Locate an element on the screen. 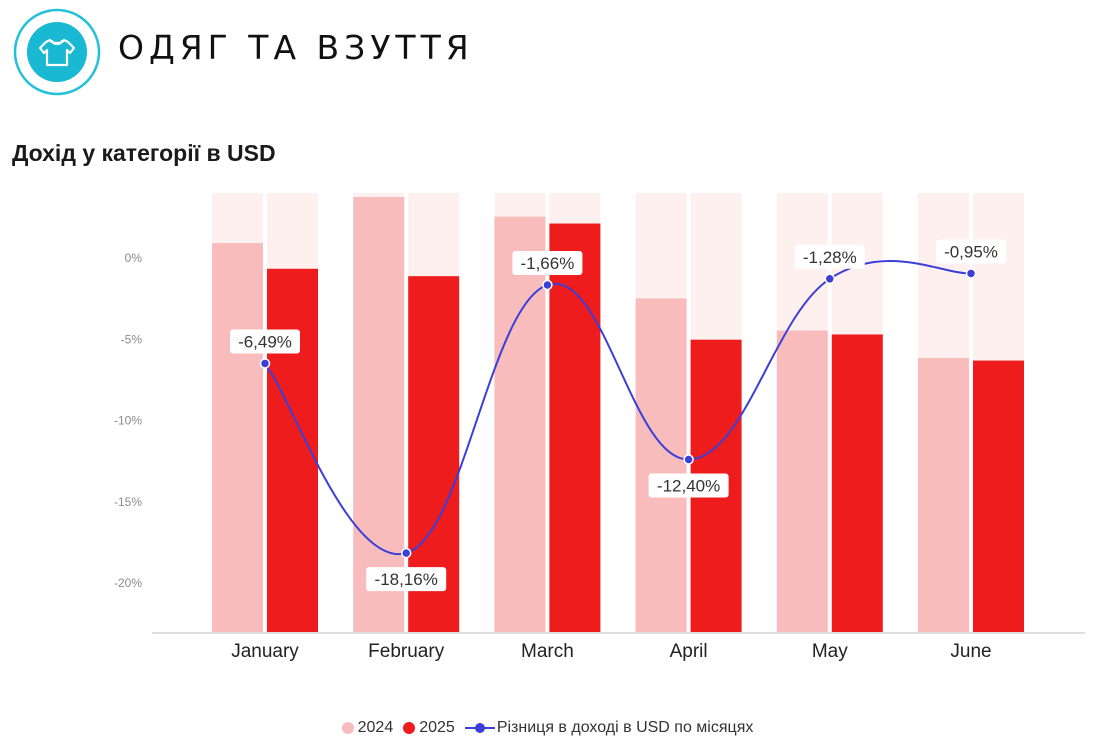 The height and width of the screenshot is (741, 1095). data-label-text: -12,40% is located at coordinates (688, 486).